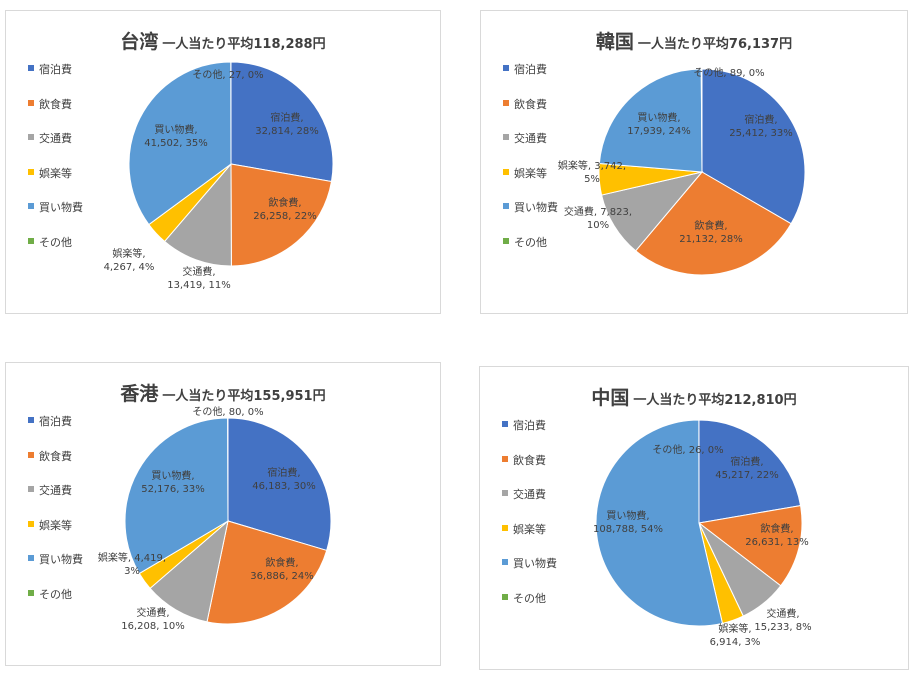 The width and height of the screenshot is (912, 673). I want to click on chart-title-country: 中国, so click(610, 398).